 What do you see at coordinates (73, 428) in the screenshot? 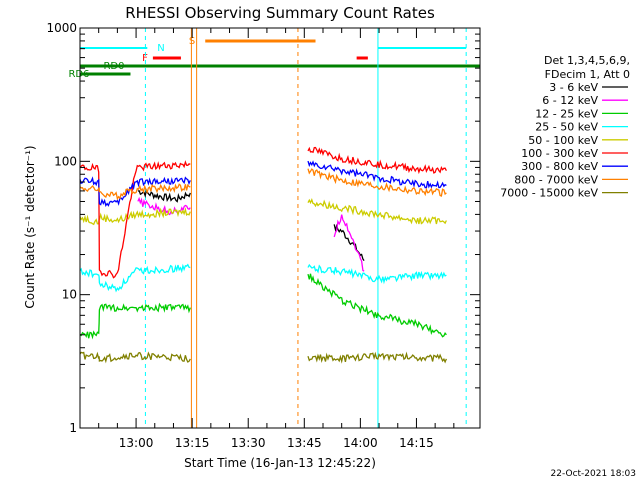
I see `y-tick-label: 1` at bounding box center [73, 428].